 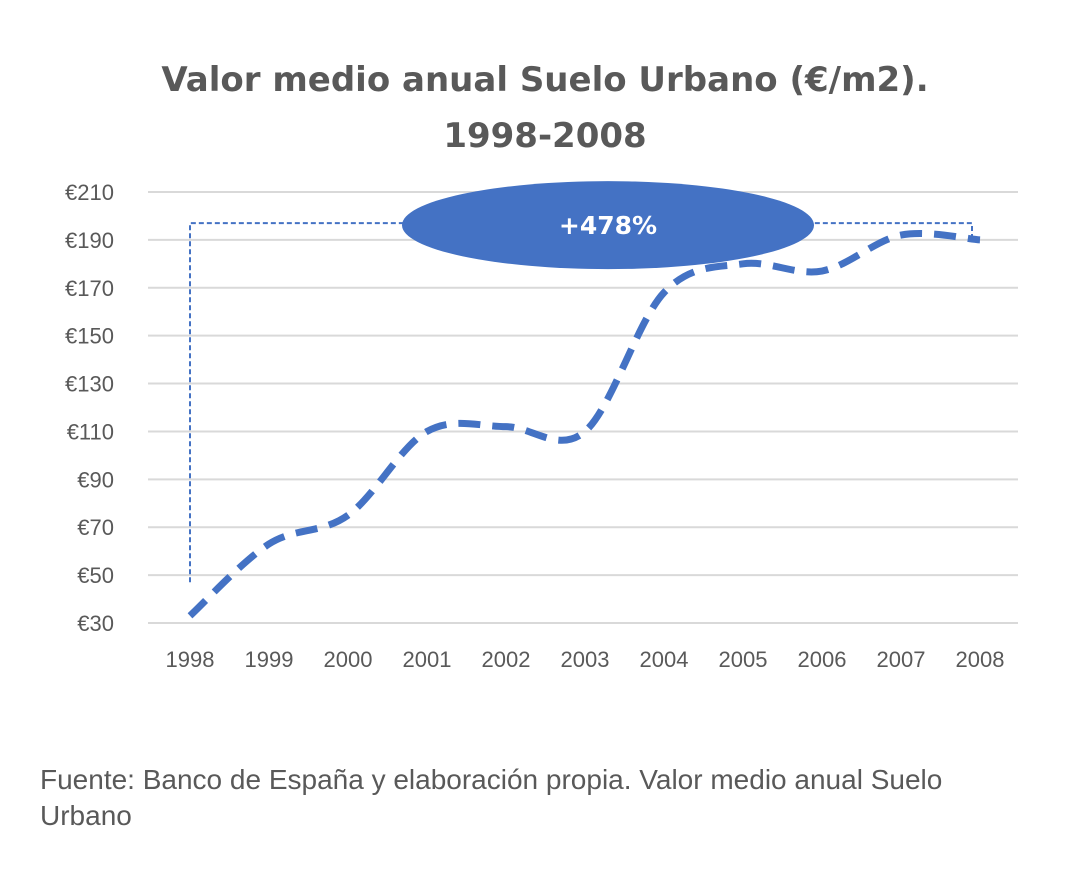 I want to click on x-tick-label: 1998, so click(x=190, y=659).